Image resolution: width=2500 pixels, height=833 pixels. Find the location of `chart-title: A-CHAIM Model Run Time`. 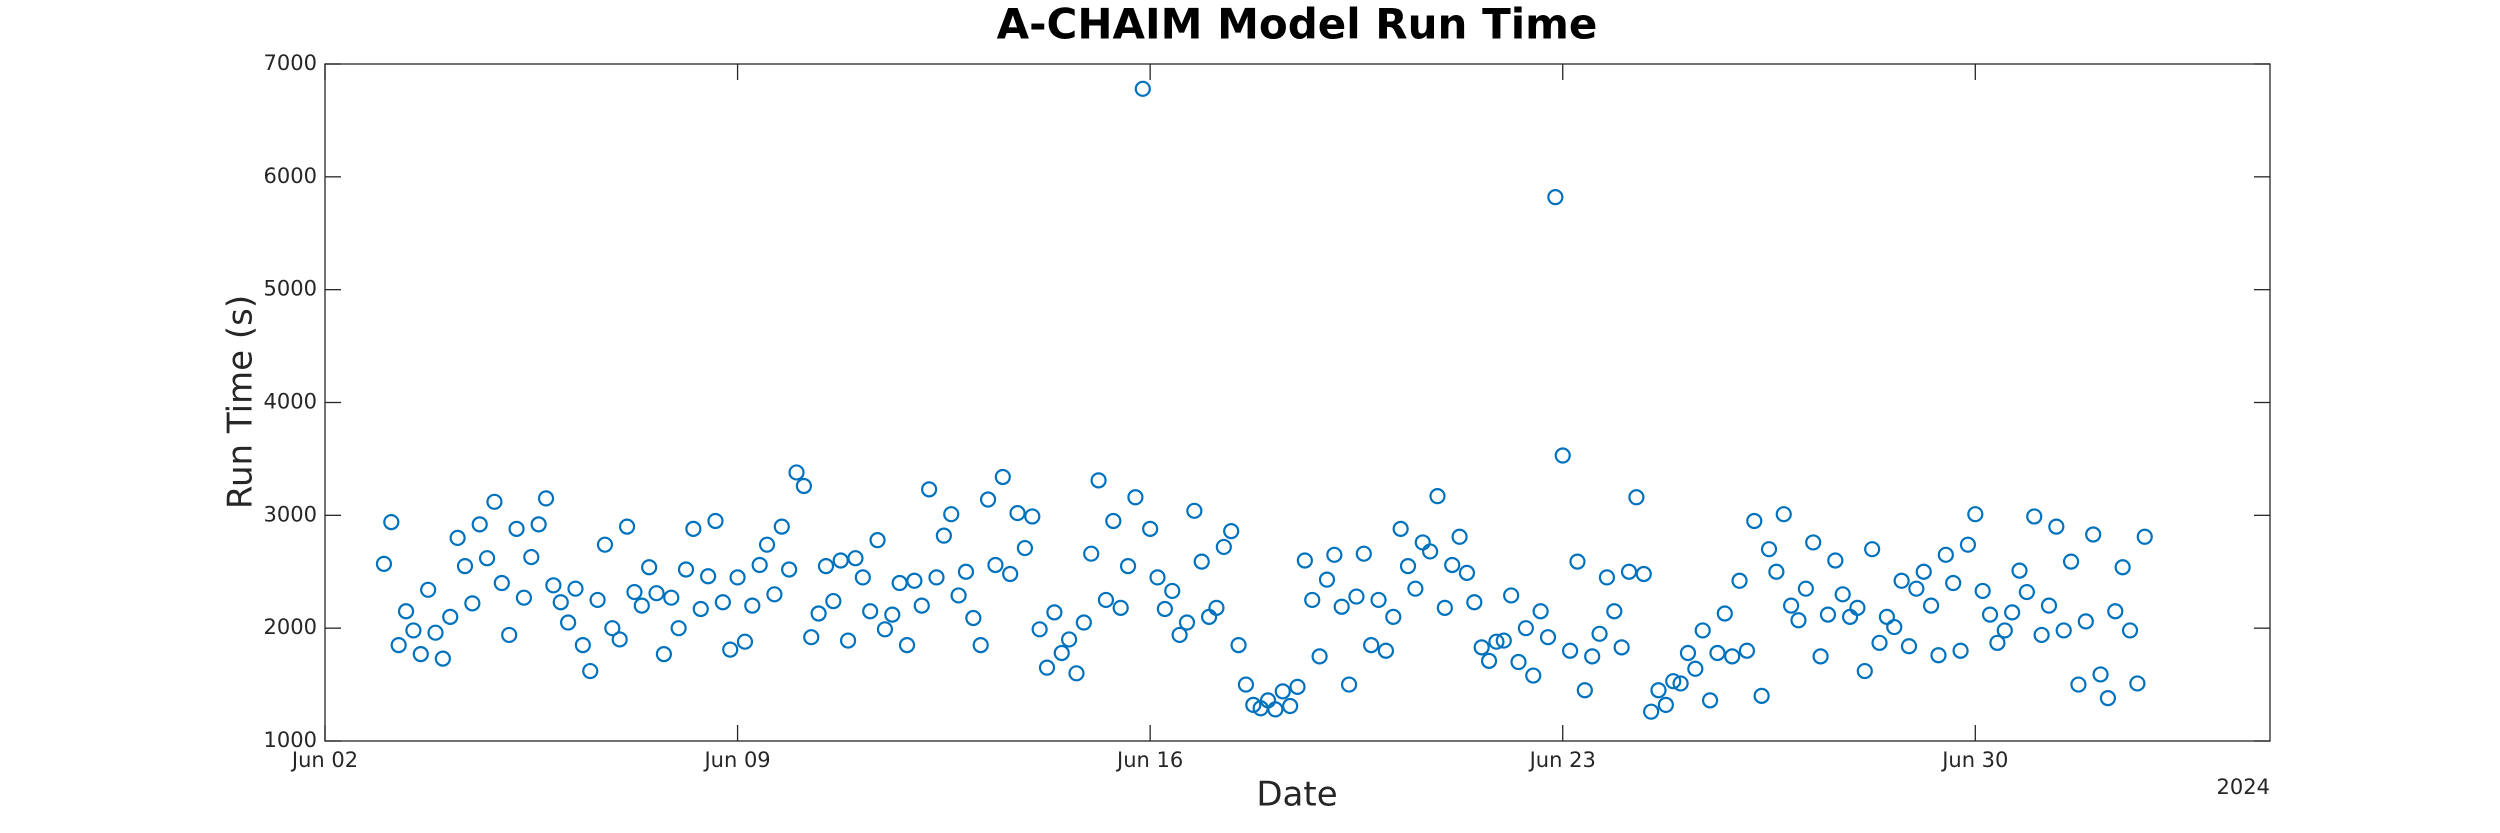

chart-title: A-CHAIM Model Run Time is located at coordinates (1297, 24).